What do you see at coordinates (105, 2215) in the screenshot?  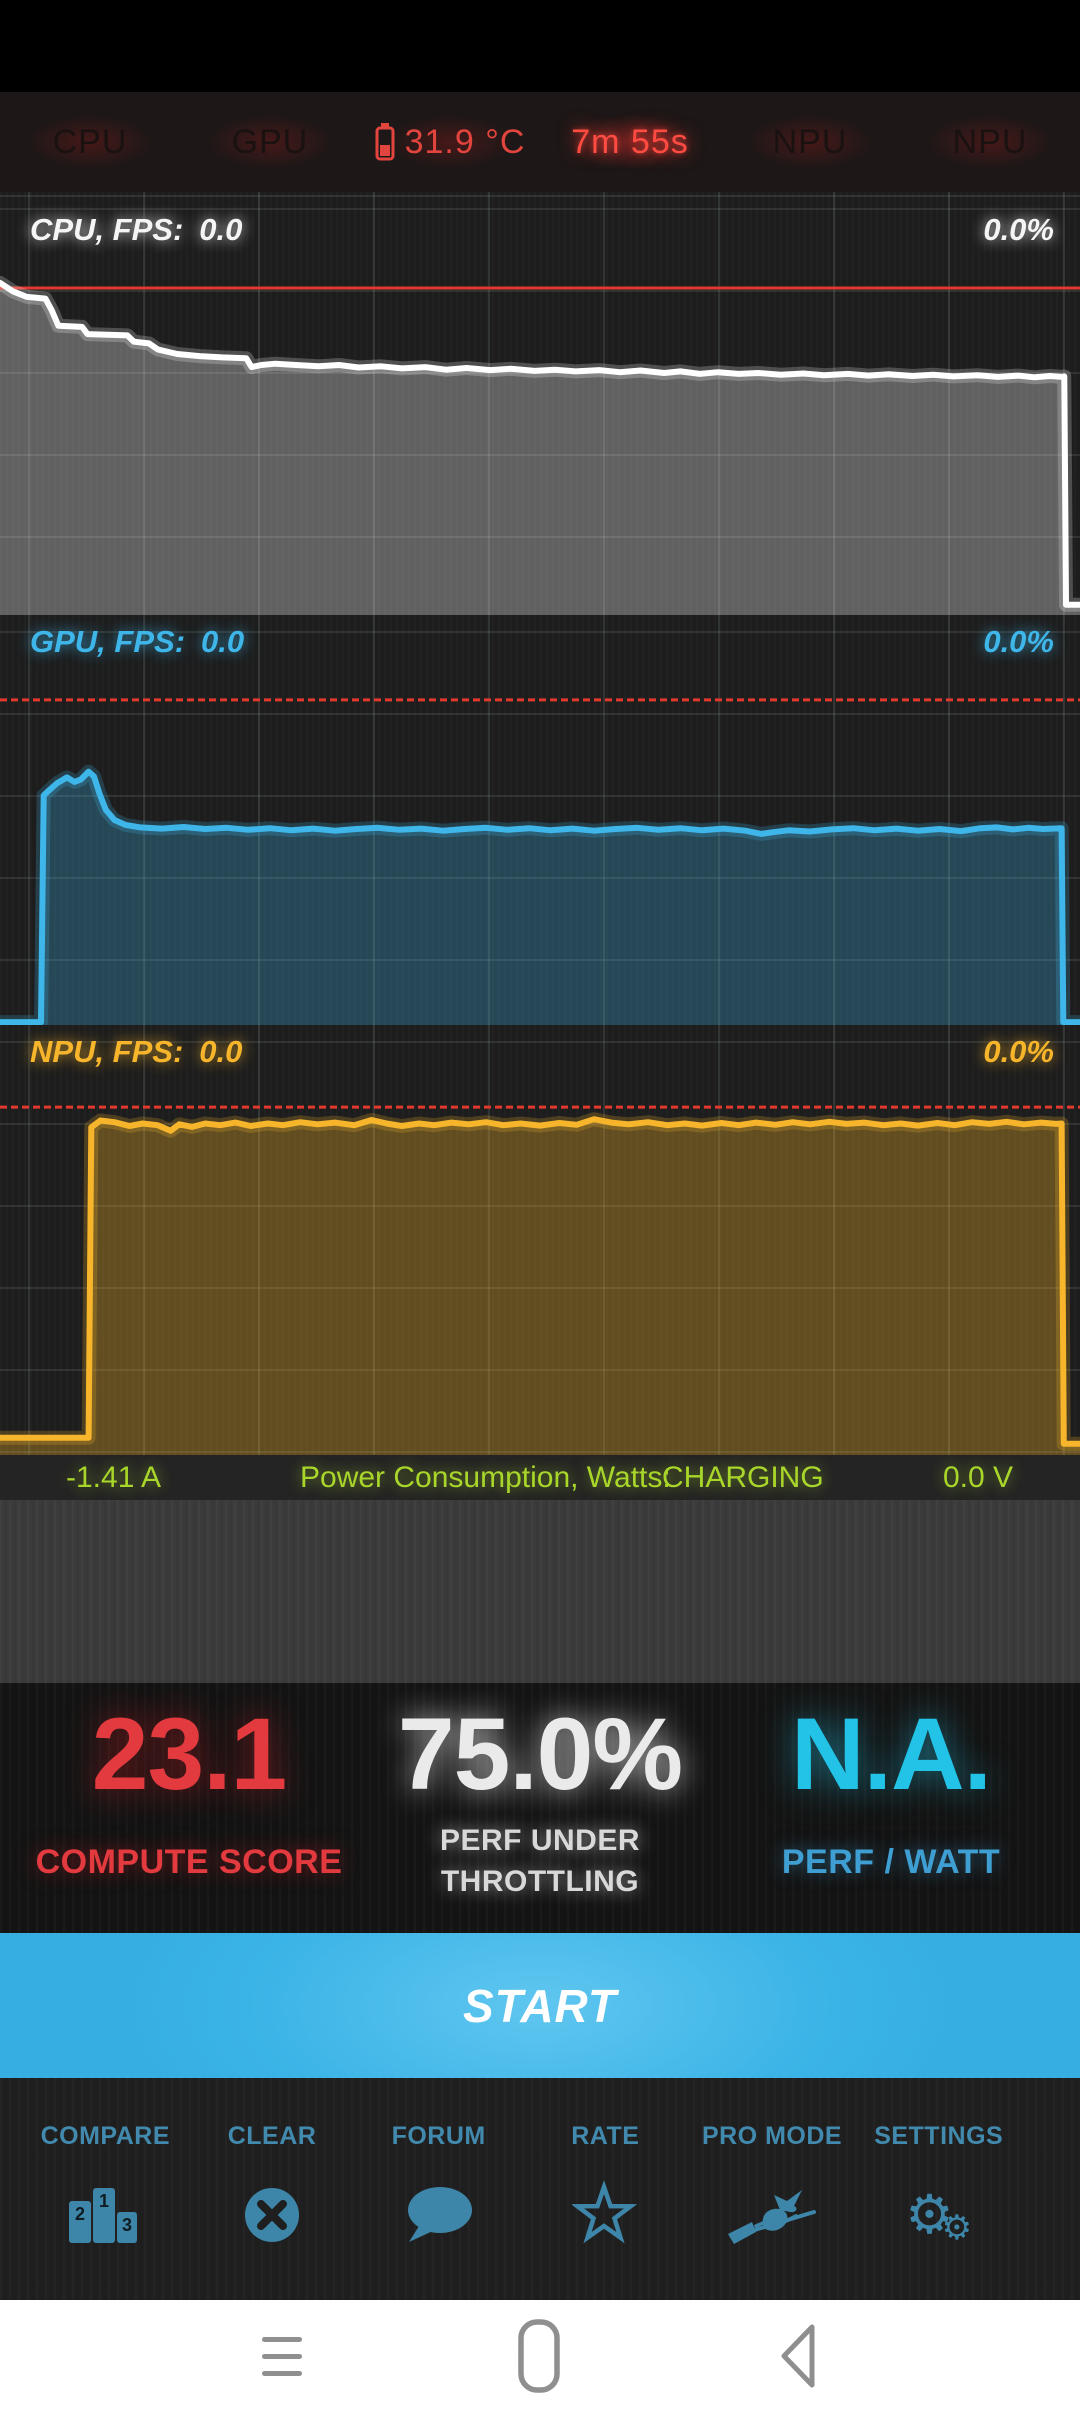 I see `podium-icon: 2 1 3` at bounding box center [105, 2215].